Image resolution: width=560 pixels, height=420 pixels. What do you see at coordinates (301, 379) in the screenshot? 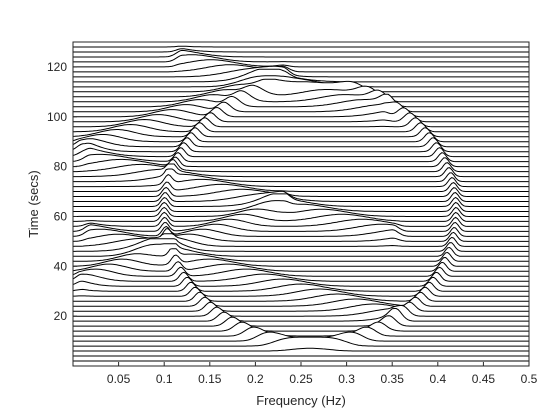
I see `x-tick-label: 0.25` at bounding box center [301, 379].